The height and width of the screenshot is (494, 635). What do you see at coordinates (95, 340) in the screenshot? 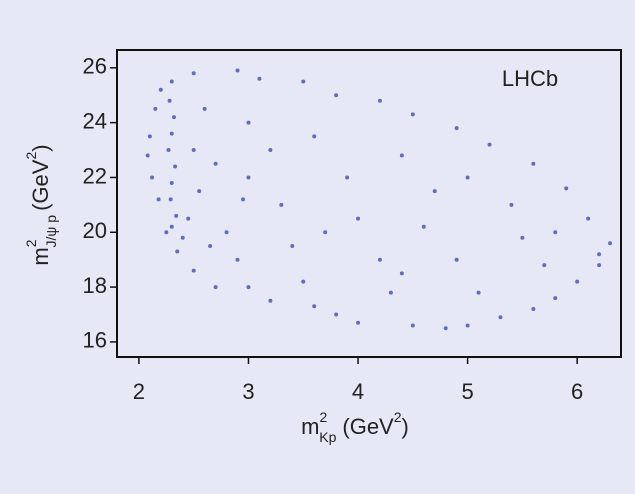
I see `y-tick-label: 16` at bounding box center [95, 340].